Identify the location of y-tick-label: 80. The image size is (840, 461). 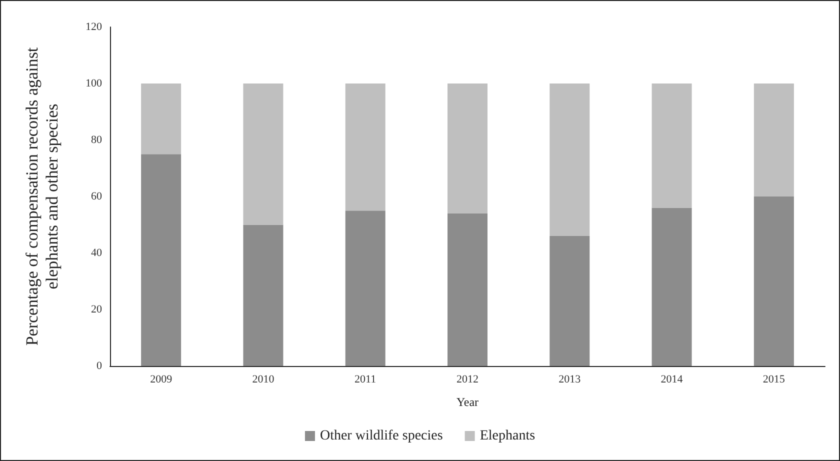
(96, 140).